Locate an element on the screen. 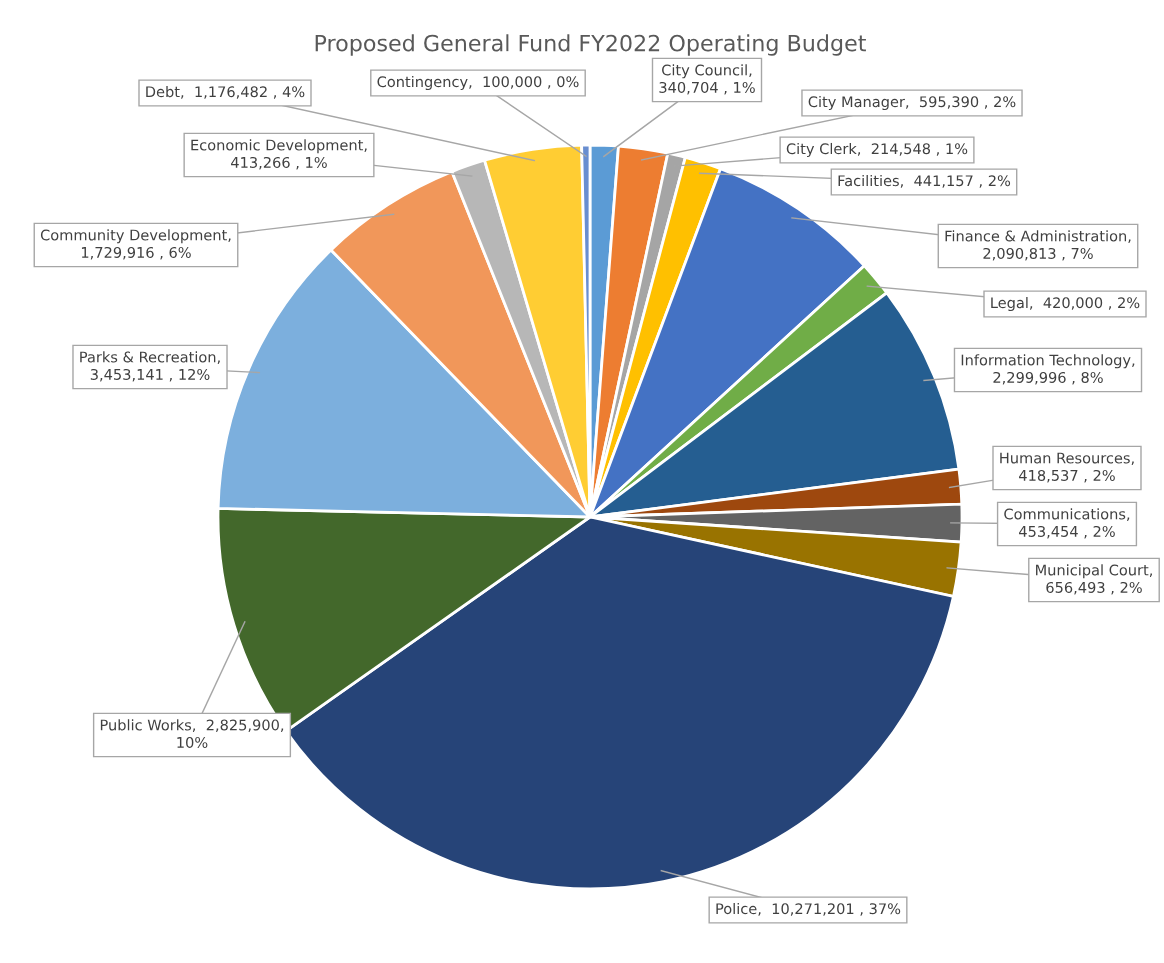 The width and height of the screenshot is (1164, 963). slice-label: Parks & Recreation, 3,453,141 , 12% is located at coordinates (150, 366).